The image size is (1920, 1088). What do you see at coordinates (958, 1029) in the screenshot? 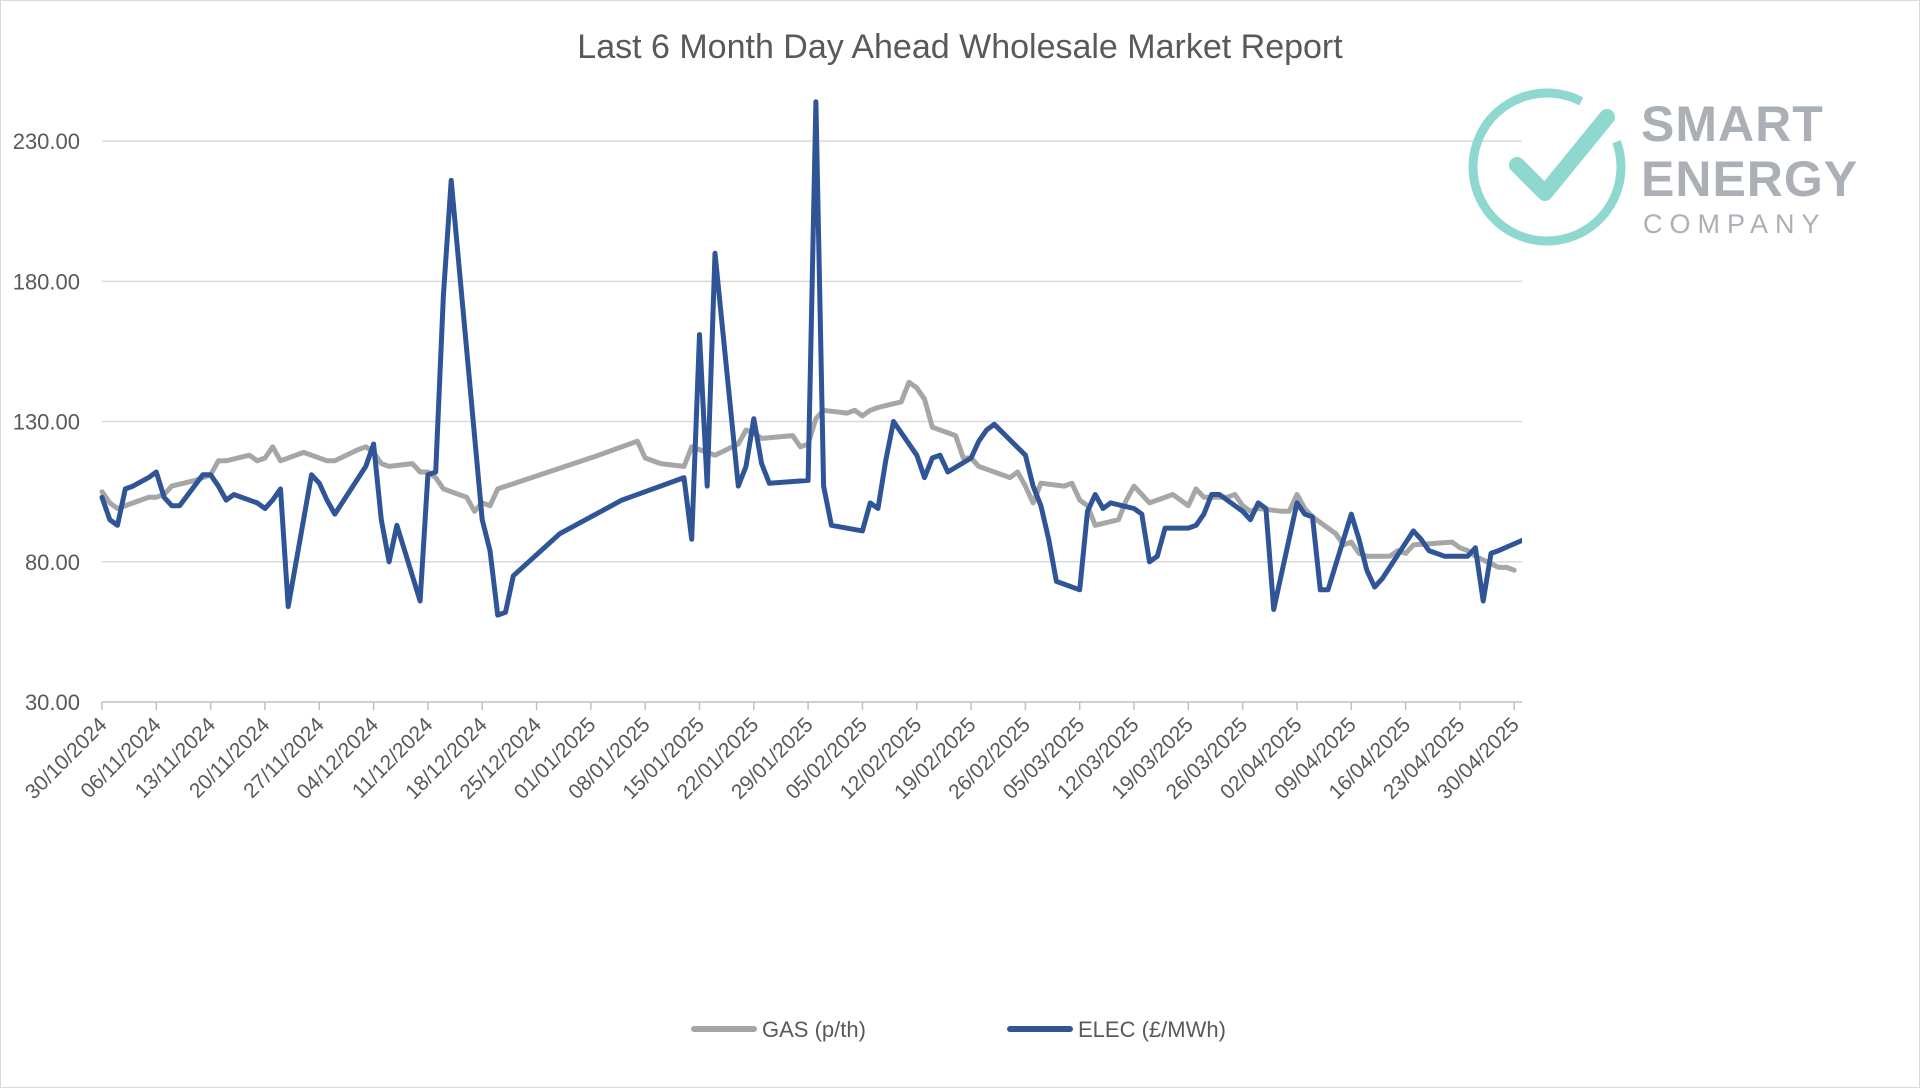
I see `legend: GAS (p/th) ELEC (£/MWh)` at bounding box center [958, 1029].